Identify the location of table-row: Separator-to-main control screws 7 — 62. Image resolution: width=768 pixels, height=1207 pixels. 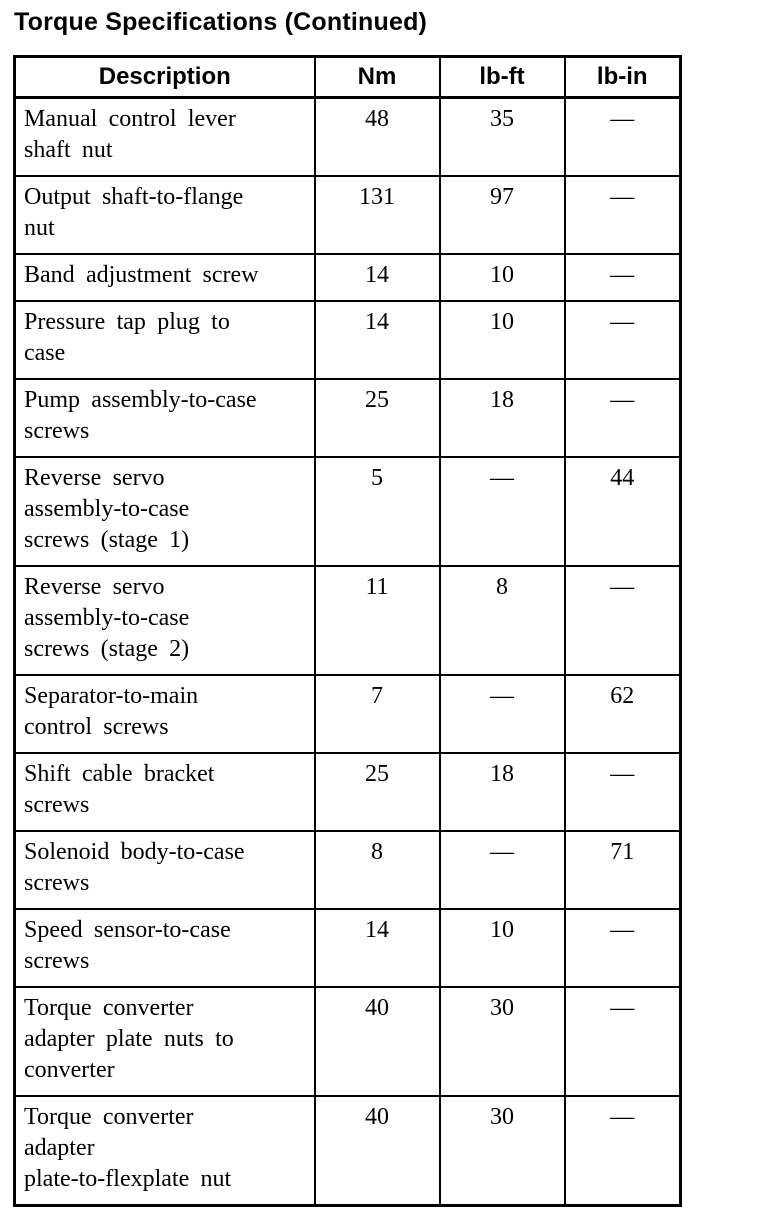
(347, 714).